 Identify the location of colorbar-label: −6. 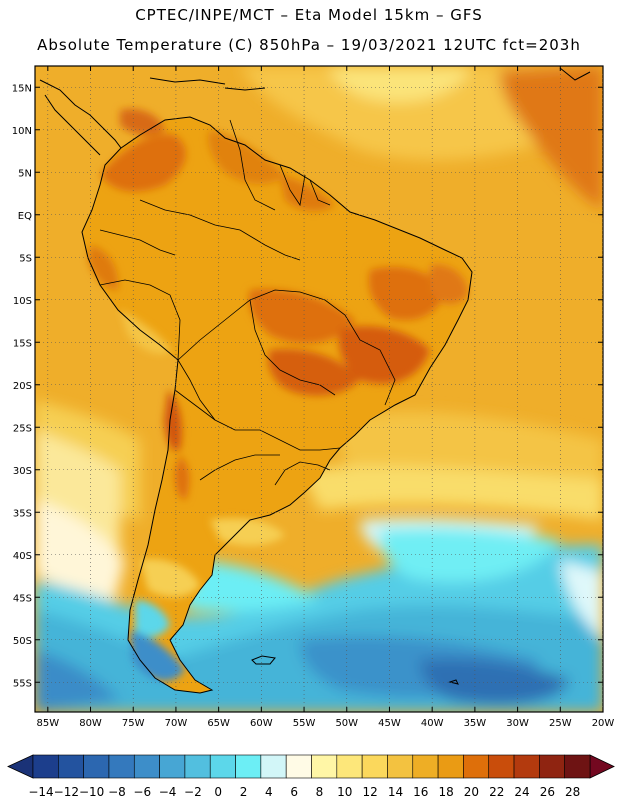
(142, 792).